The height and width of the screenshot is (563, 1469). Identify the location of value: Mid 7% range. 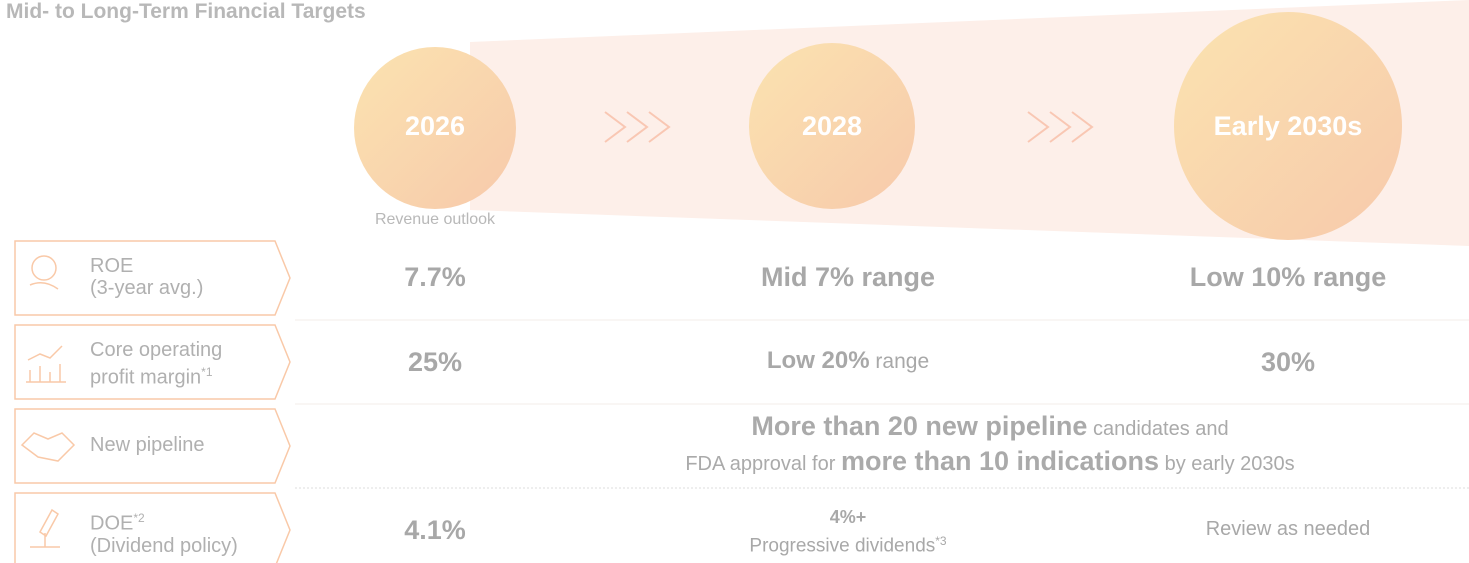
(848, 277).